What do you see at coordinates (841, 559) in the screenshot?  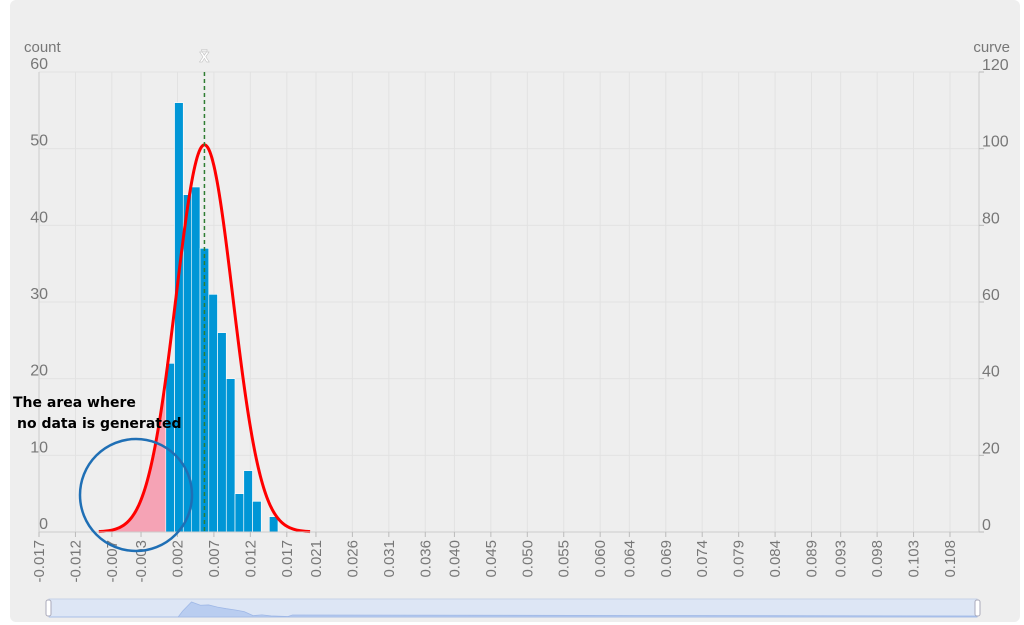 I see `x-tick-label: 0.093` at bounding box center [841, 559].